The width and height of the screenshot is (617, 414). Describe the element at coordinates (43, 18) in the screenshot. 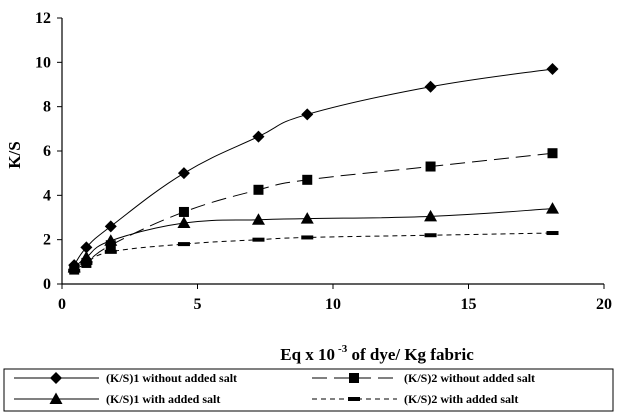

I see `y-tick-label: 12` at that location.